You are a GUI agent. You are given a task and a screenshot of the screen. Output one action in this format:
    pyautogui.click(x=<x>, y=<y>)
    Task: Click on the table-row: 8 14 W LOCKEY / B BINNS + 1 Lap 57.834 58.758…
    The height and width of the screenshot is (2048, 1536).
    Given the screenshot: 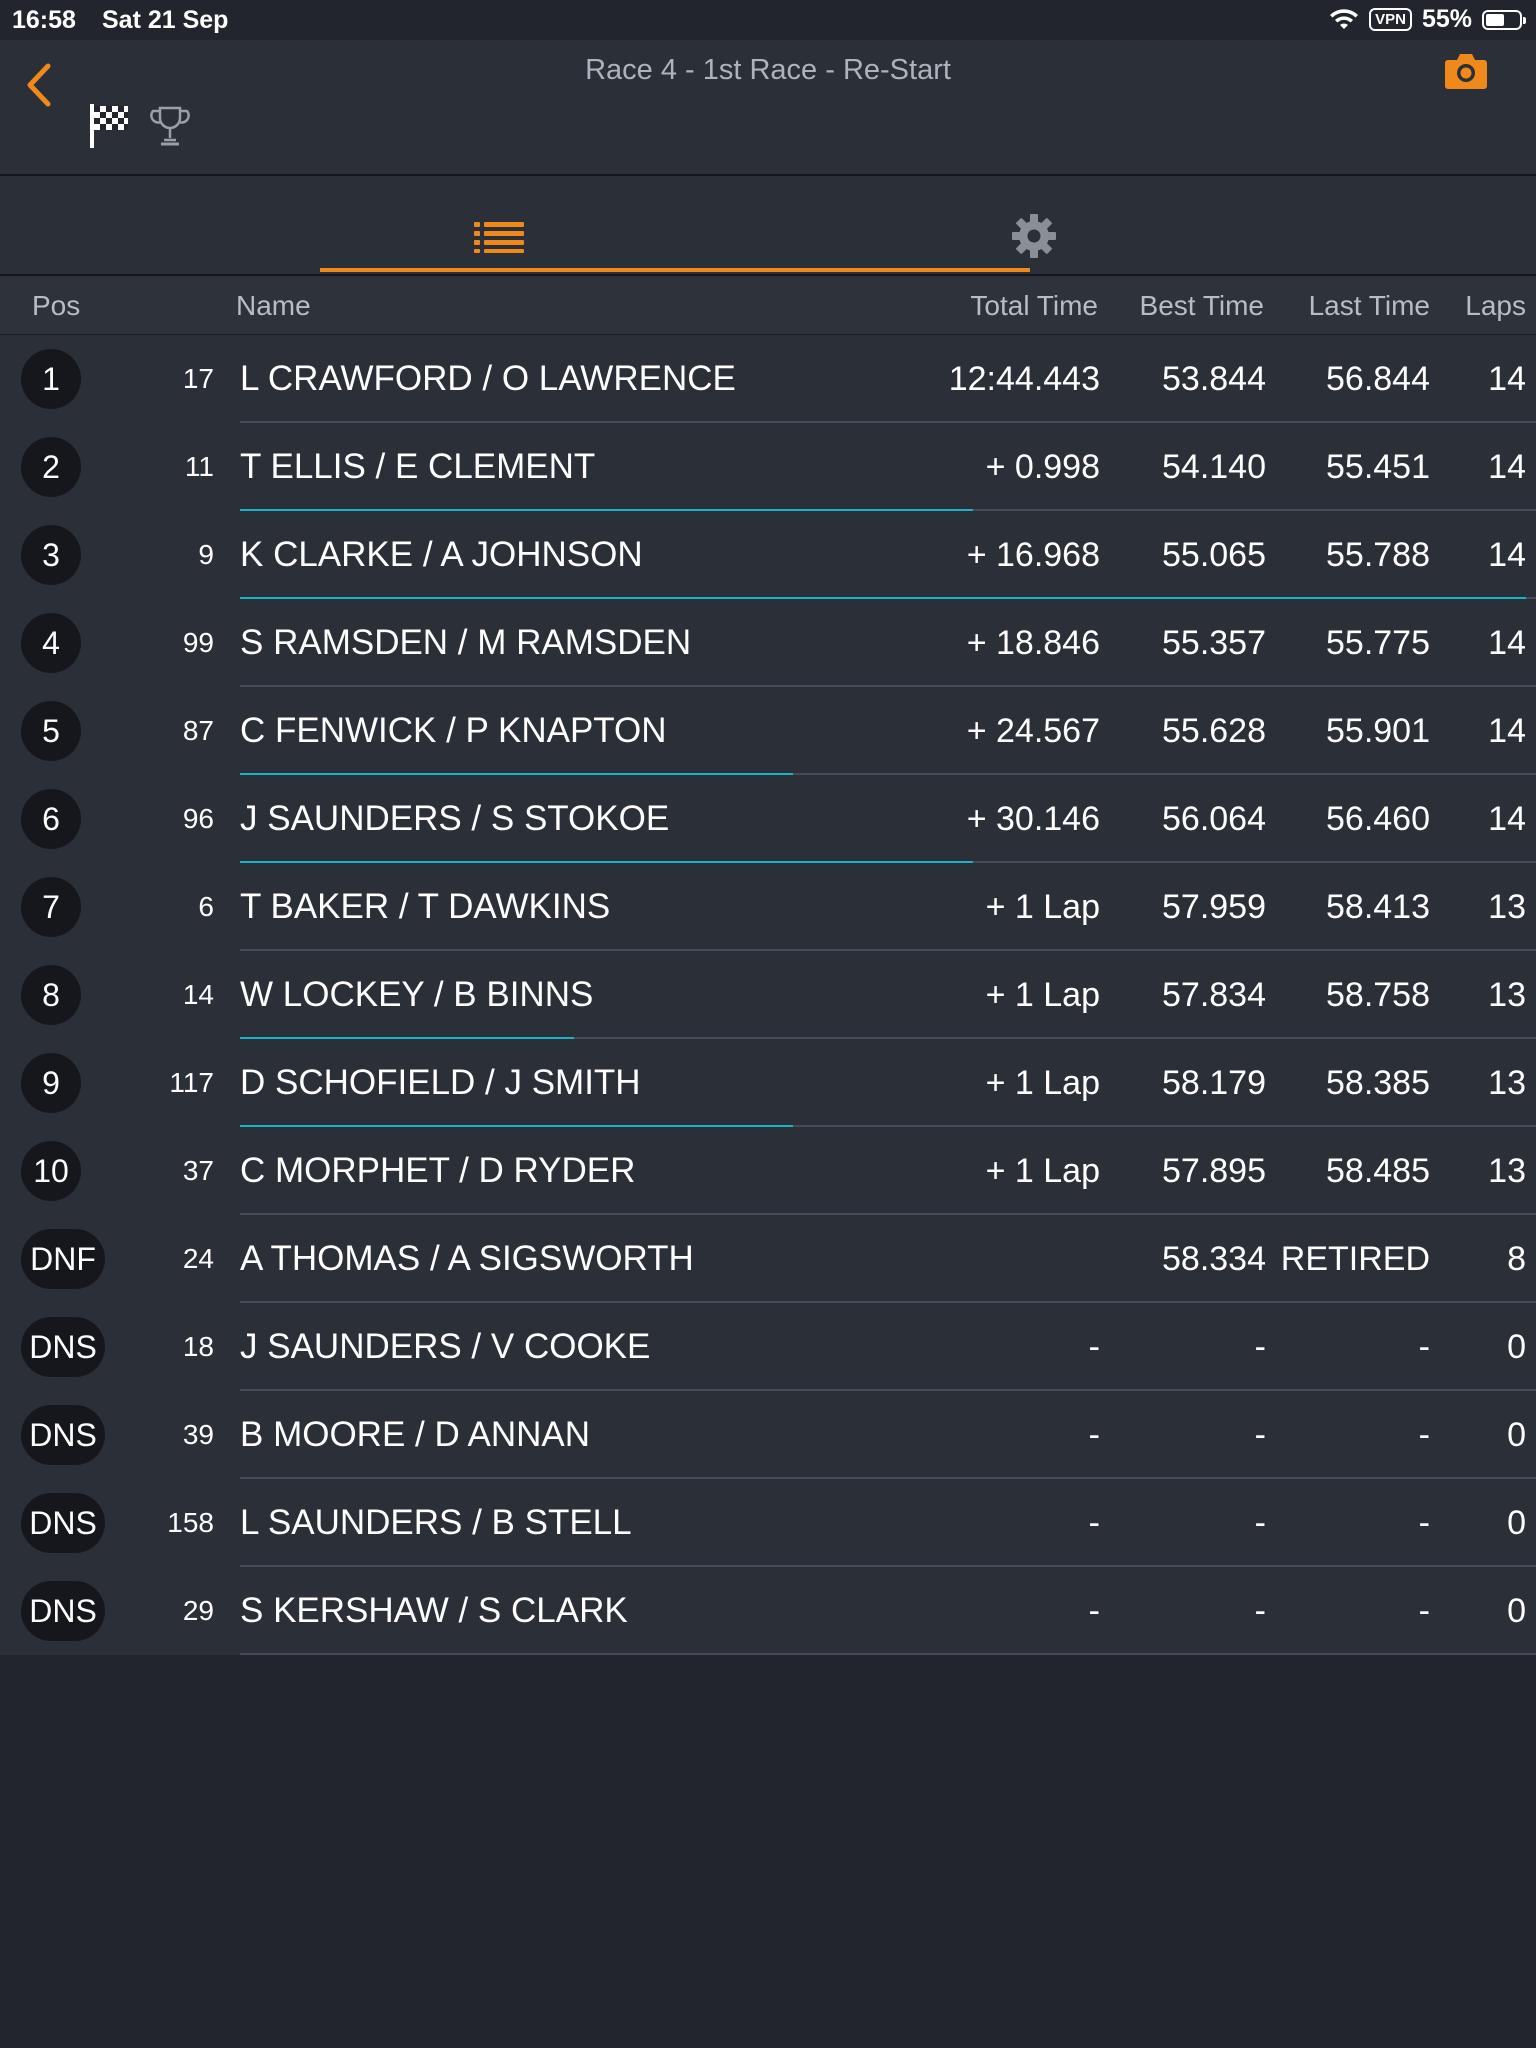 What is the action you would take?
    pyautogui.click(x=768, y=995)
    